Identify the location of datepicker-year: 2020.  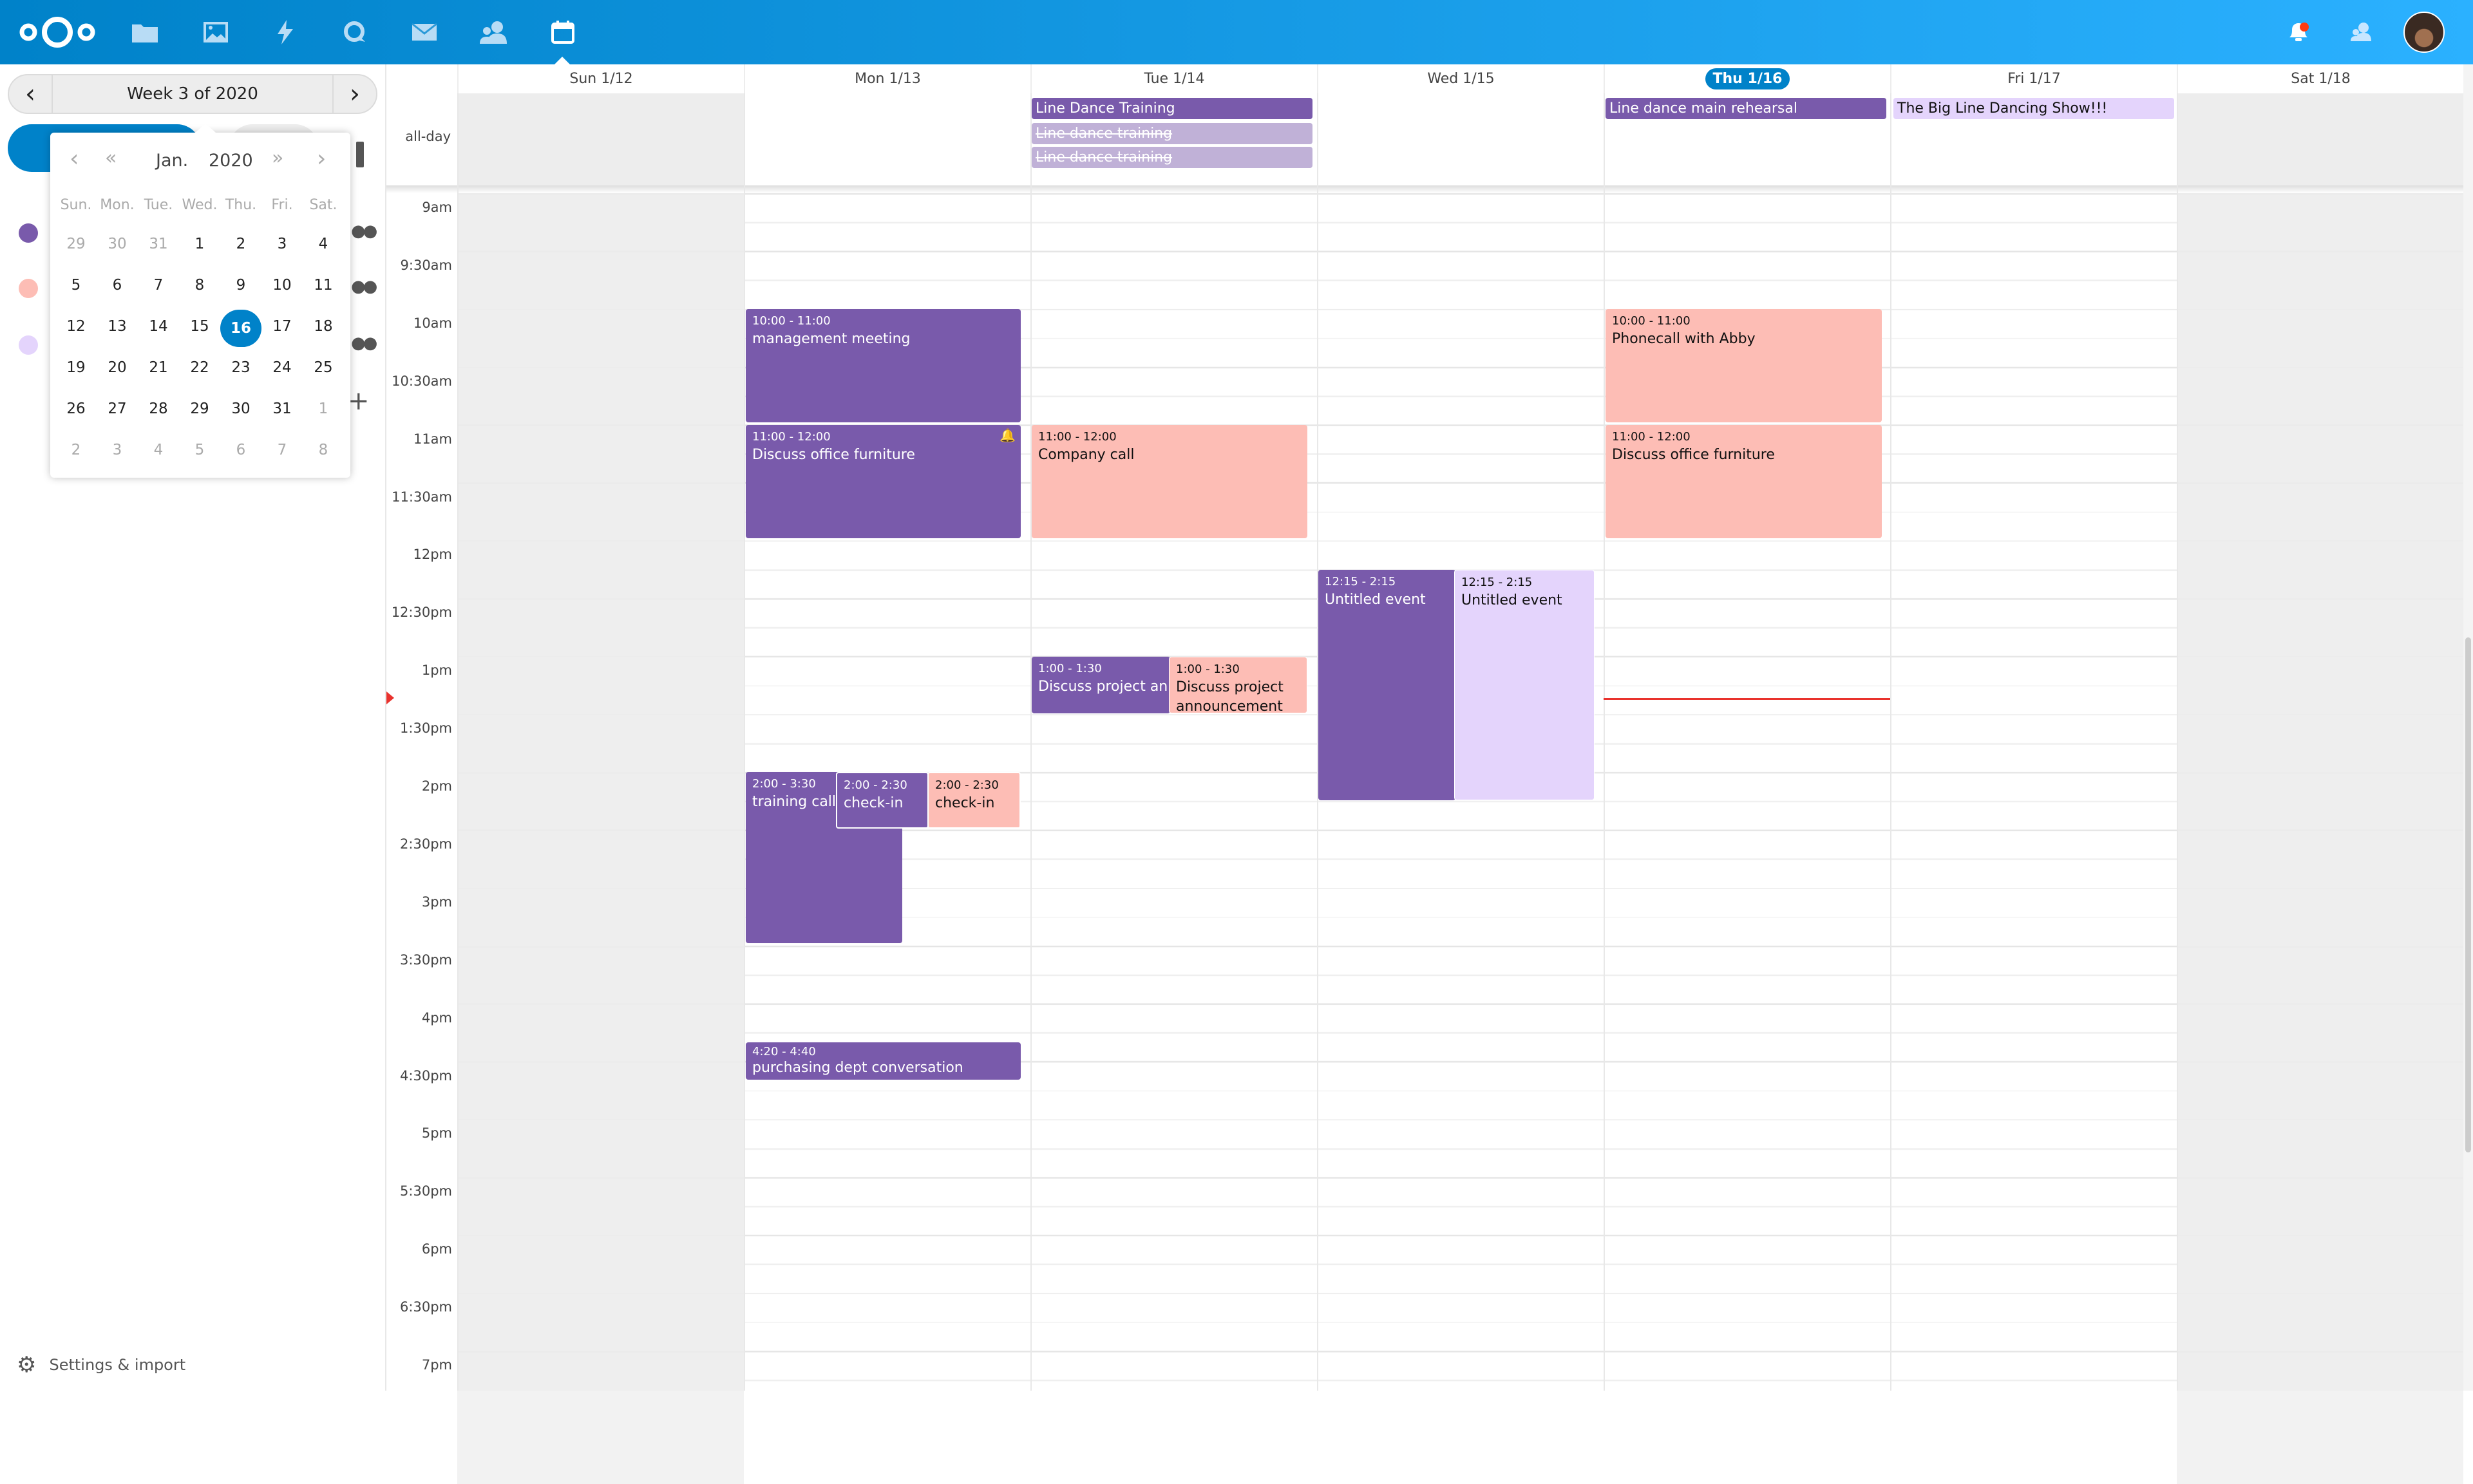
(231, 161).